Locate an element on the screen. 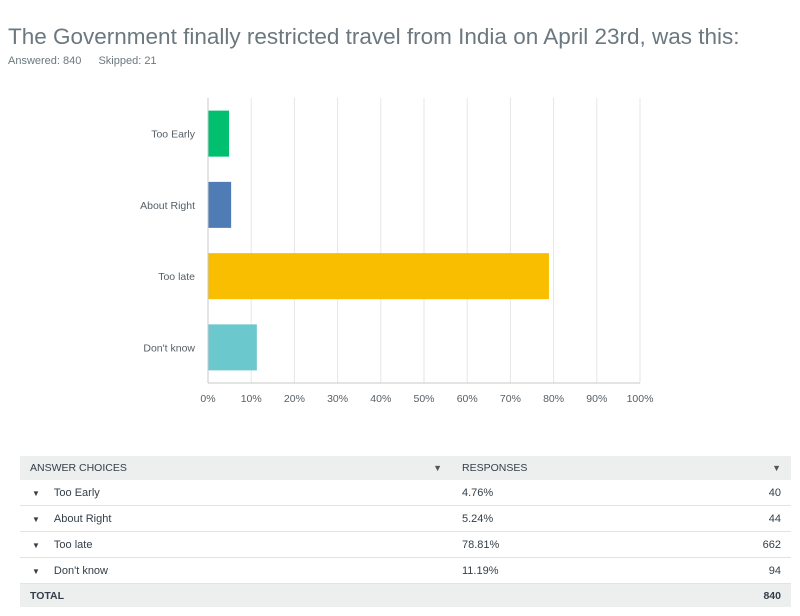 This screenshot has height=616, width=800. table-row: ▼ Too Early 4.76% 40 is located at coordinates (405, 493).